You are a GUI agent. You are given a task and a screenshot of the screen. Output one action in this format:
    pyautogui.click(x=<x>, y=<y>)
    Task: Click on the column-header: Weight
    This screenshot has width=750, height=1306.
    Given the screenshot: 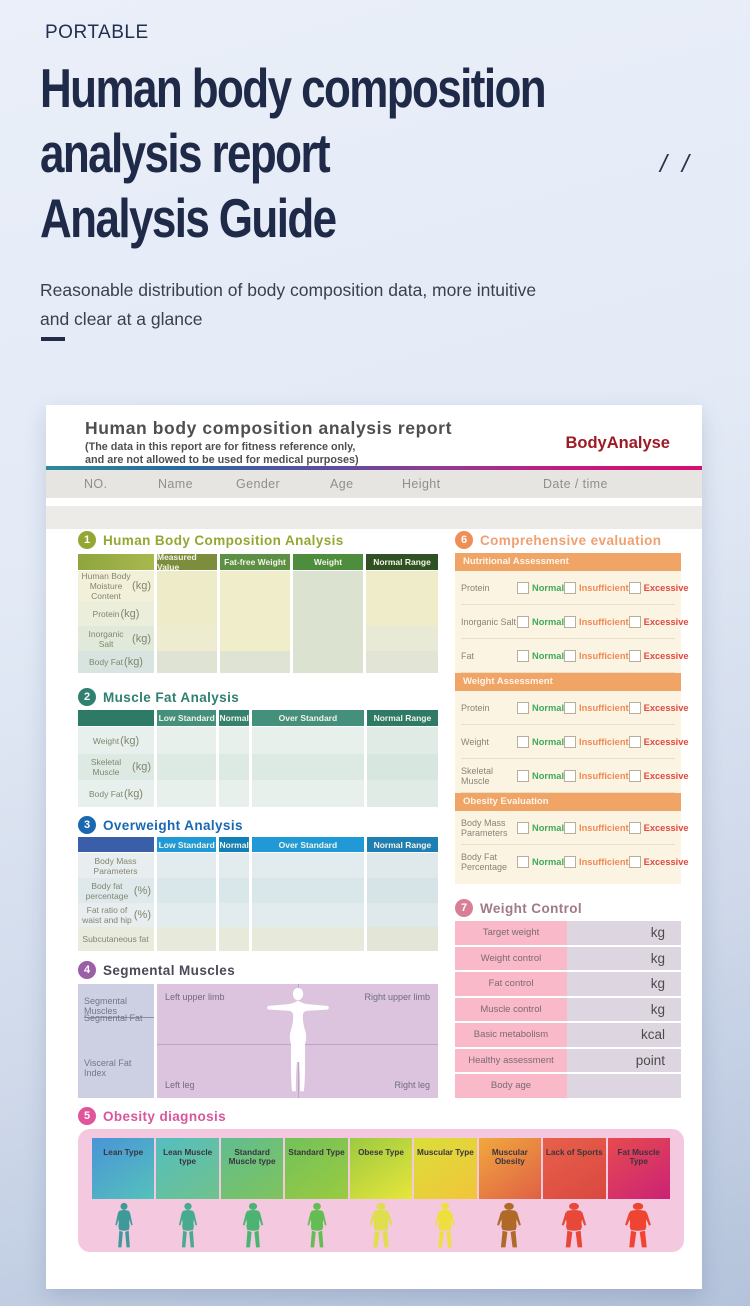 What is the action you would take?
    pyautogui.click(x=328, y=562)
    